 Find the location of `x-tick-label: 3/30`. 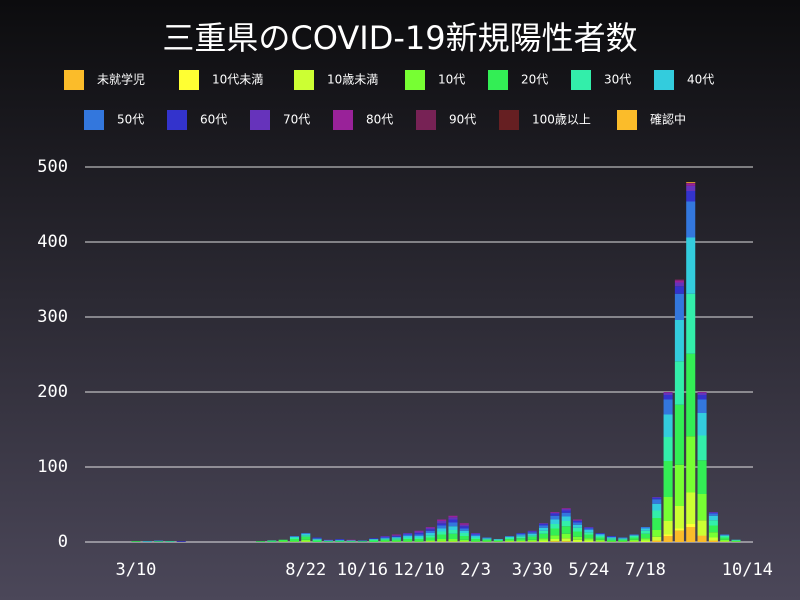

x-tick-label: 3/30 is located at coordinates (532, 570).